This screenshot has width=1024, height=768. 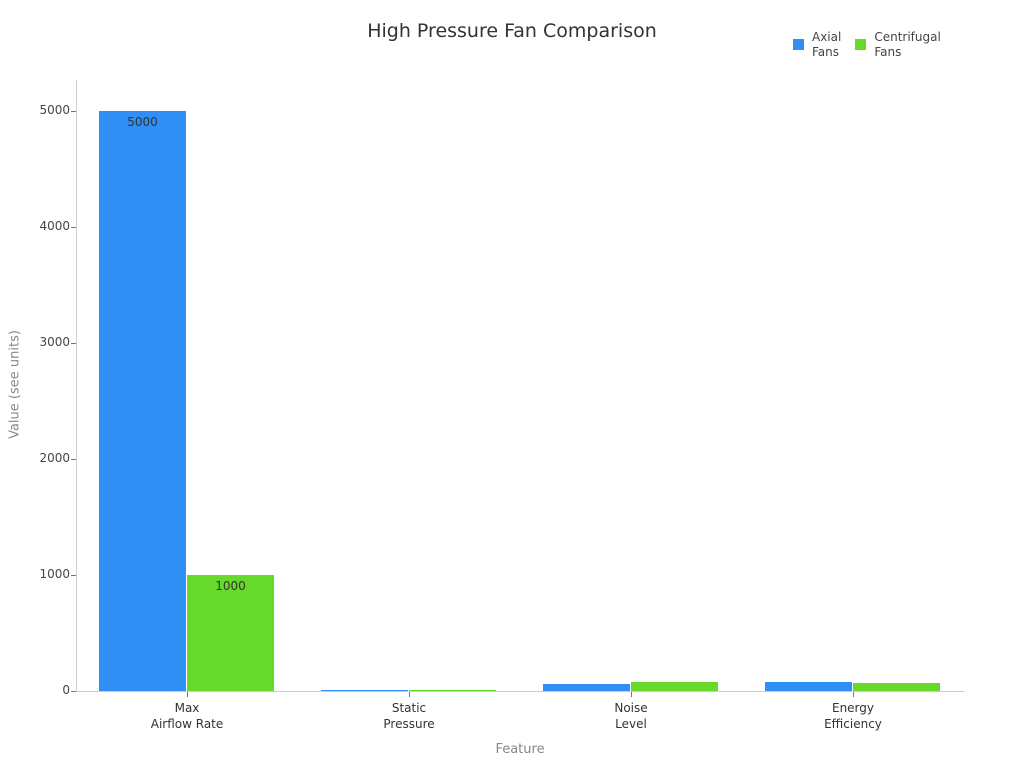 I want to click on legend-item-axial: Axial Fans, so click(x=817, y=45).